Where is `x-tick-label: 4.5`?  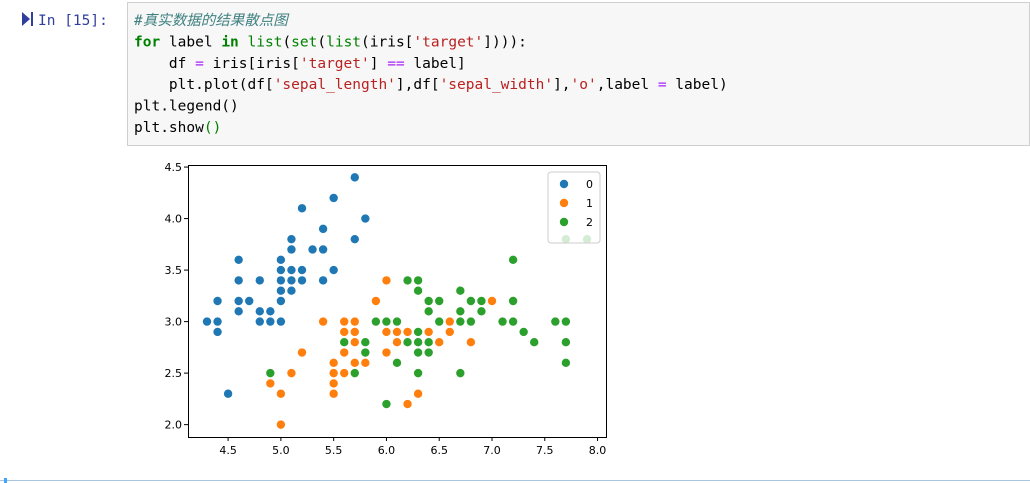 x-tick-label: 4.5 is located at coordinates (228, 450).